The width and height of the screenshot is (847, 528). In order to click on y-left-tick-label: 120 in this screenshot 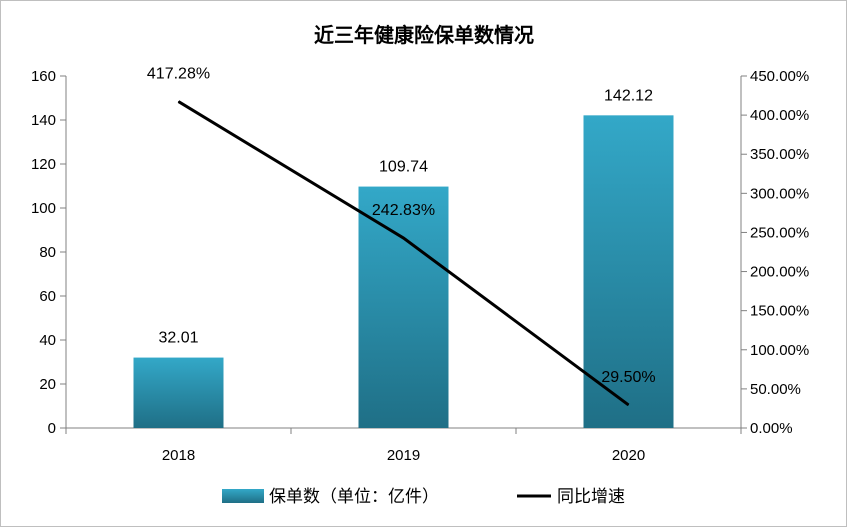, I will do `click(43, 164)`.